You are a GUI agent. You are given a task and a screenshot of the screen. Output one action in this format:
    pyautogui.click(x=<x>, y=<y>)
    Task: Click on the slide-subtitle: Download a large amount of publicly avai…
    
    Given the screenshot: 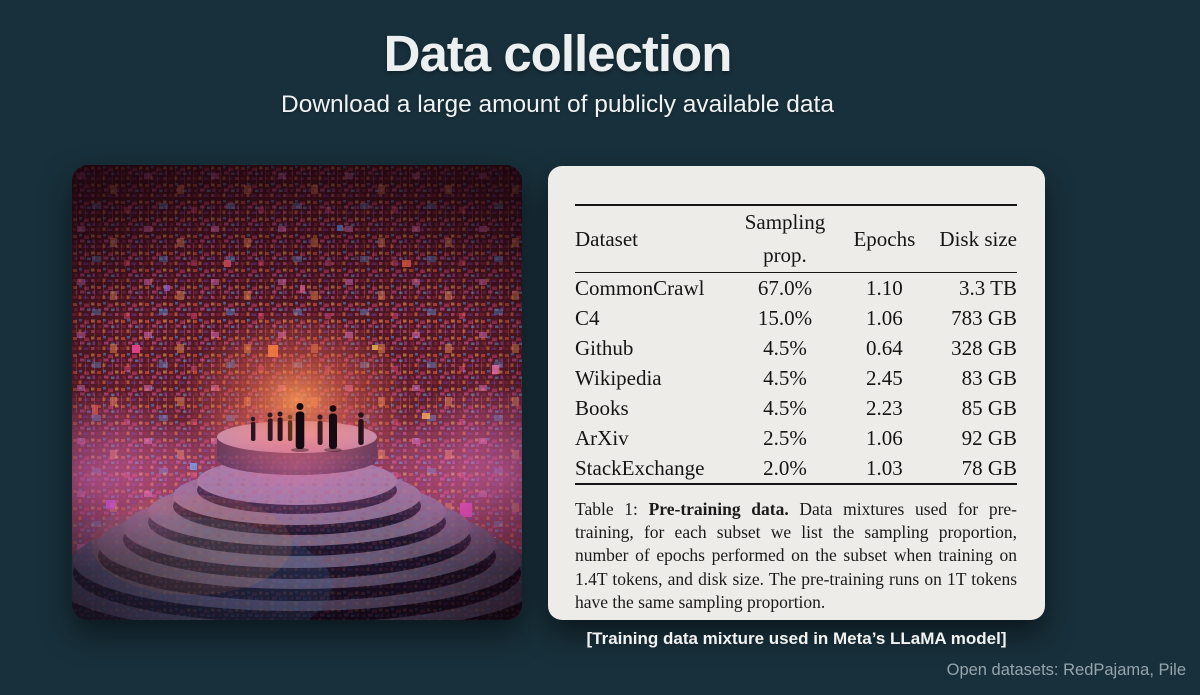 What is the action you would take?
    pyautogui.click(x=557, y=104)
    